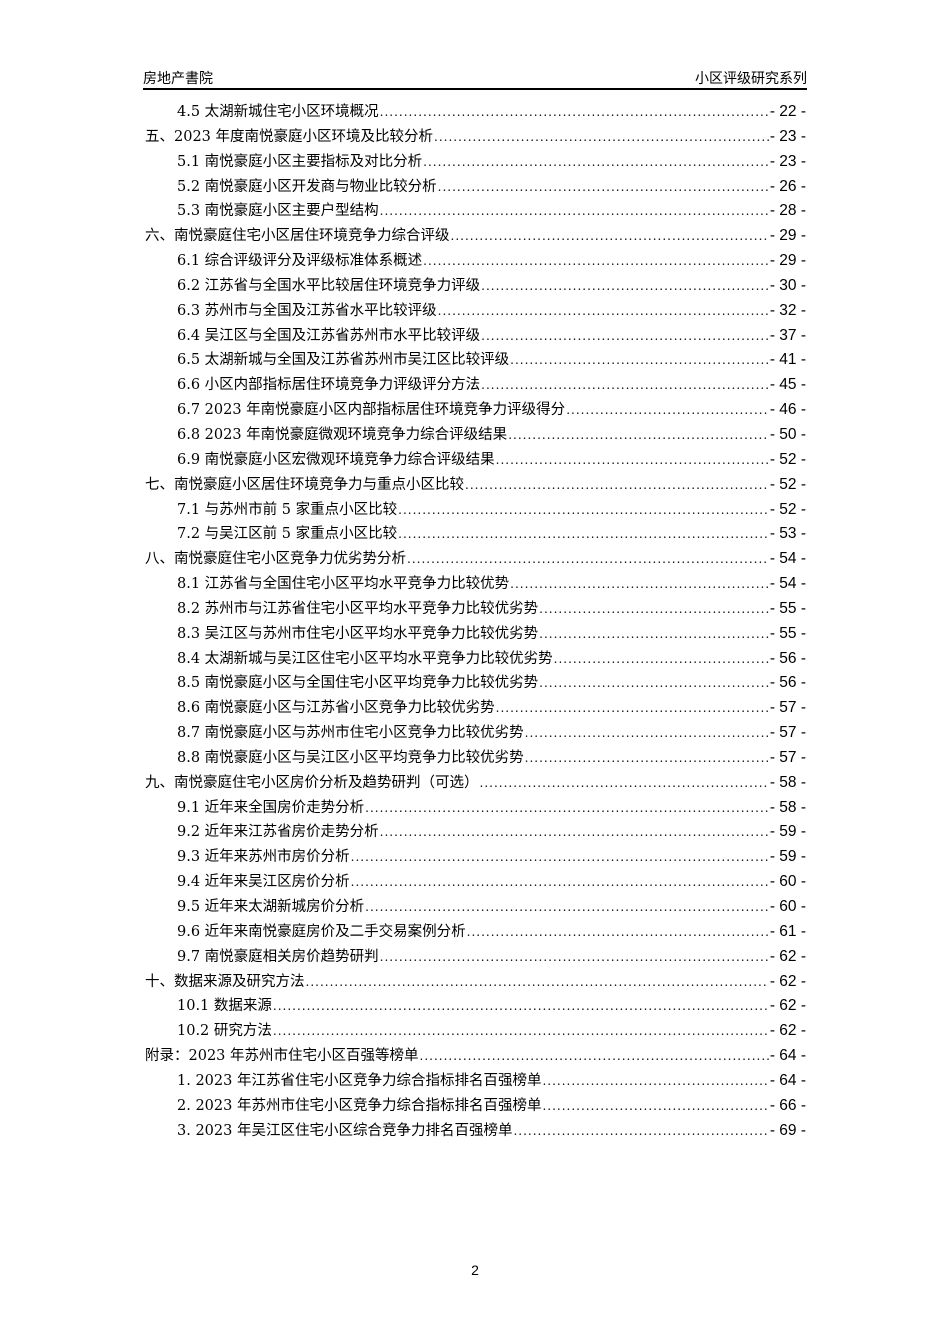 The width and height of the screenshot is (950, 1344). Describe the element at coordinates (336, 459) in the screenshot. I see `toc-entry-title: 6.9 南悦豪庭小区宏微观环境竞争力综合评级结果` at that location.